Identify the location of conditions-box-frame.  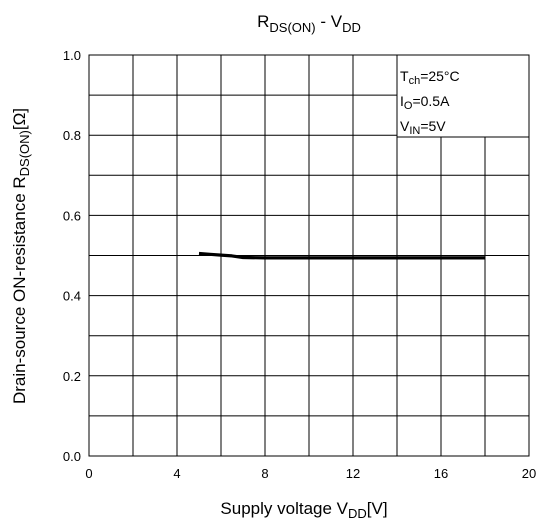
(463, 96).